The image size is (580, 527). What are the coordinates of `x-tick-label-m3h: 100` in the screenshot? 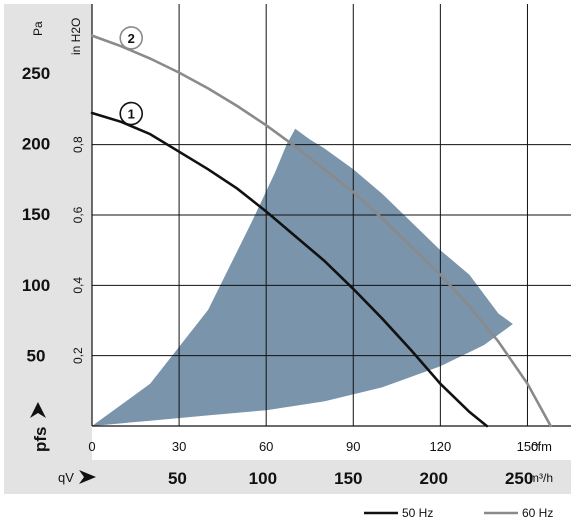 It's located at (263, 478).